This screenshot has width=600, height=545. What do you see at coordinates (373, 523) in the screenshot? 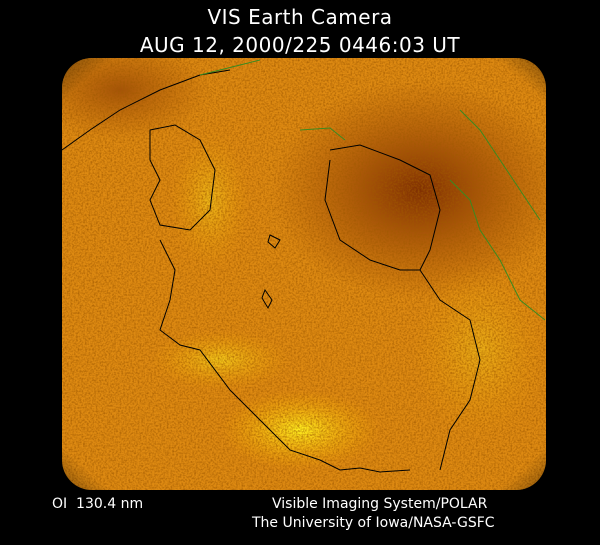
I see `institution-credit: The University of Iowa/NASA-GSFC` at bounding box center [373, 523].